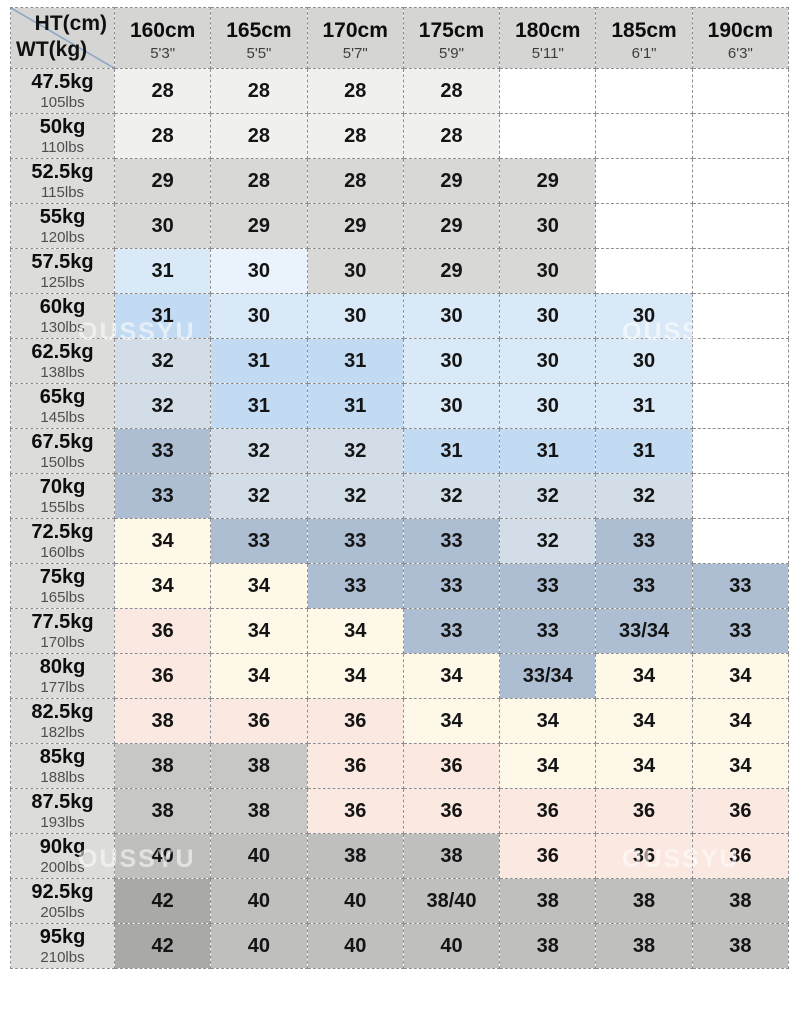 The width and height of the screenshot is (790, 1009). I want to click on weight-kg: 90kg, so click(62, 847).